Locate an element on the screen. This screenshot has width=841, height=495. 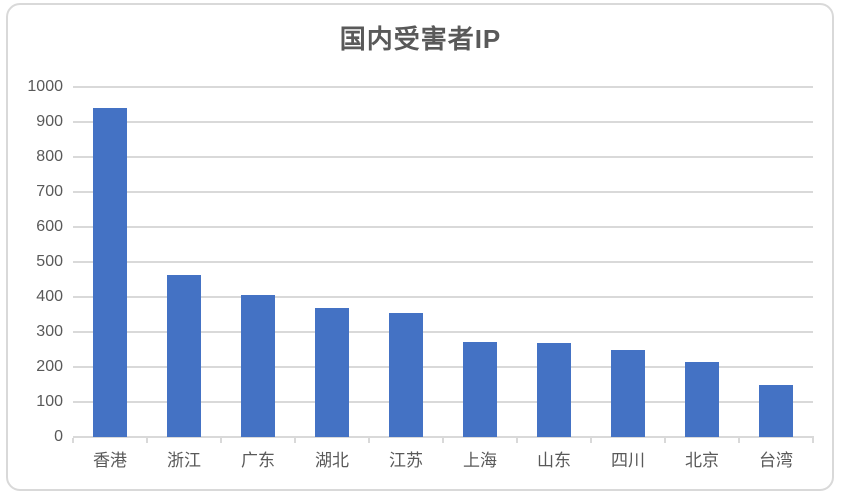
y-tick-label: 400 is located at coordinates (49, 296).